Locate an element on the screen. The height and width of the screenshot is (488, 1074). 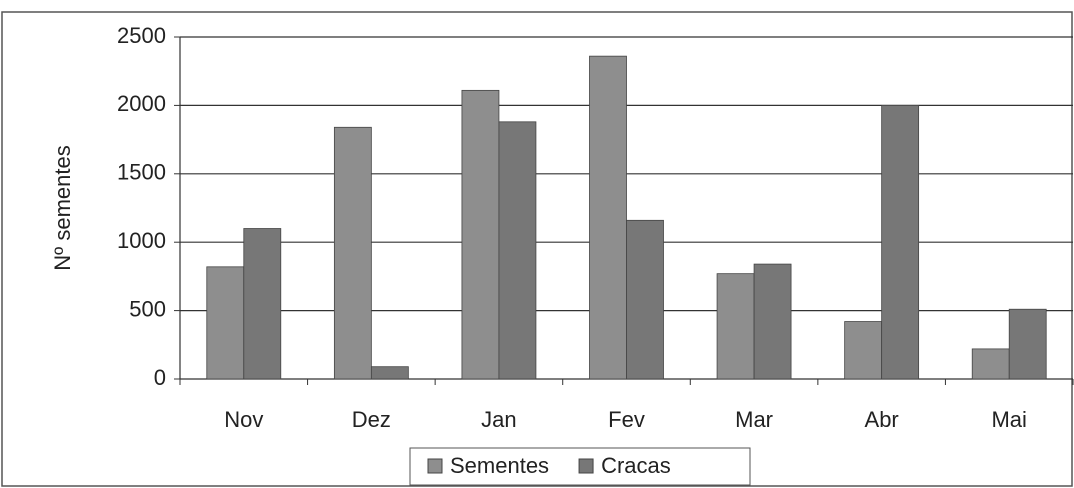
x-tick-label: Nov is located at coordinates (243, 419).